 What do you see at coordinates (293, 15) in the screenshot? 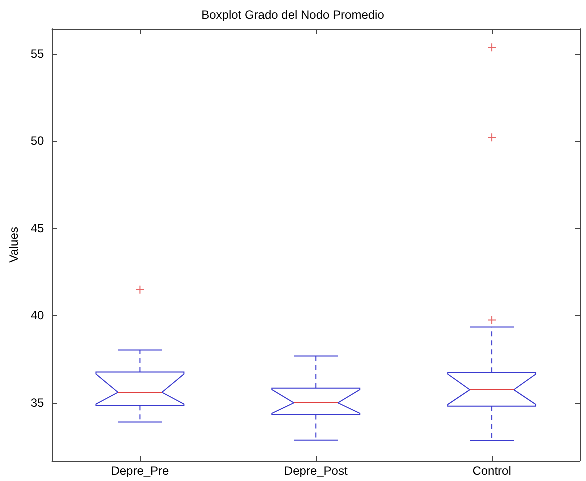
I see `chart-title: Boxplot Grado del Nodo Promedio` at bounding box center [293, 15].